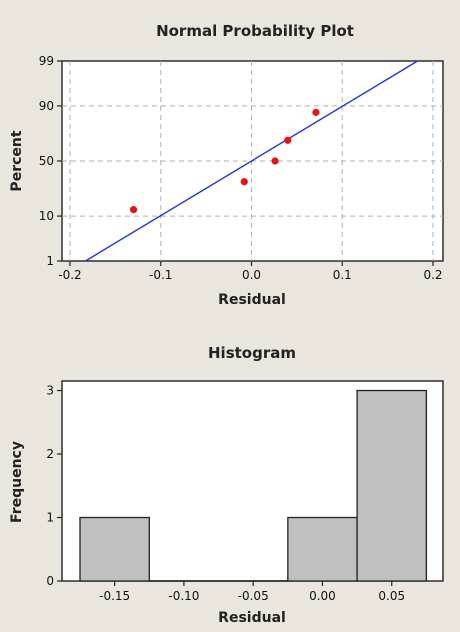 This screenshot has height=632, width=460. Describe the element at coordinates (50, 518) in the screenshot. I see `hist-y-tick-label: 1` at that location.